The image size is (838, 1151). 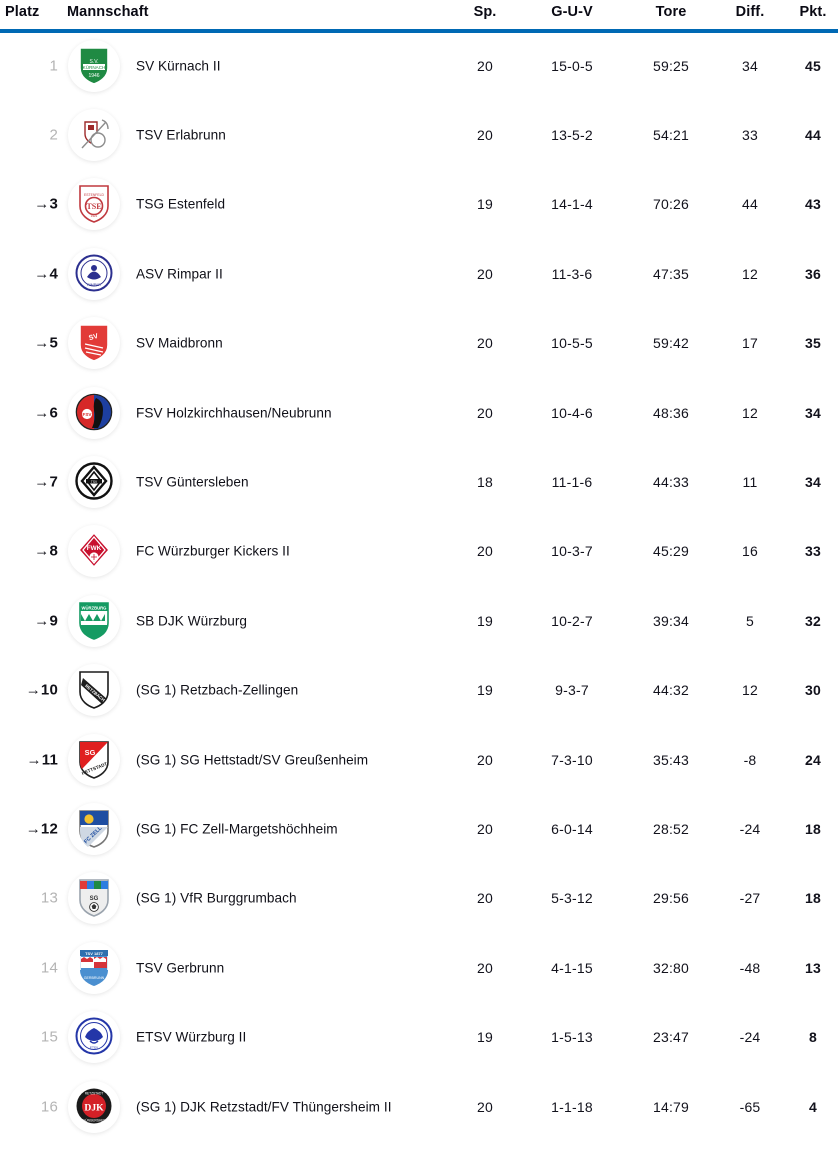 I want to click on points-cell: 30, so click(x=813, y=690).